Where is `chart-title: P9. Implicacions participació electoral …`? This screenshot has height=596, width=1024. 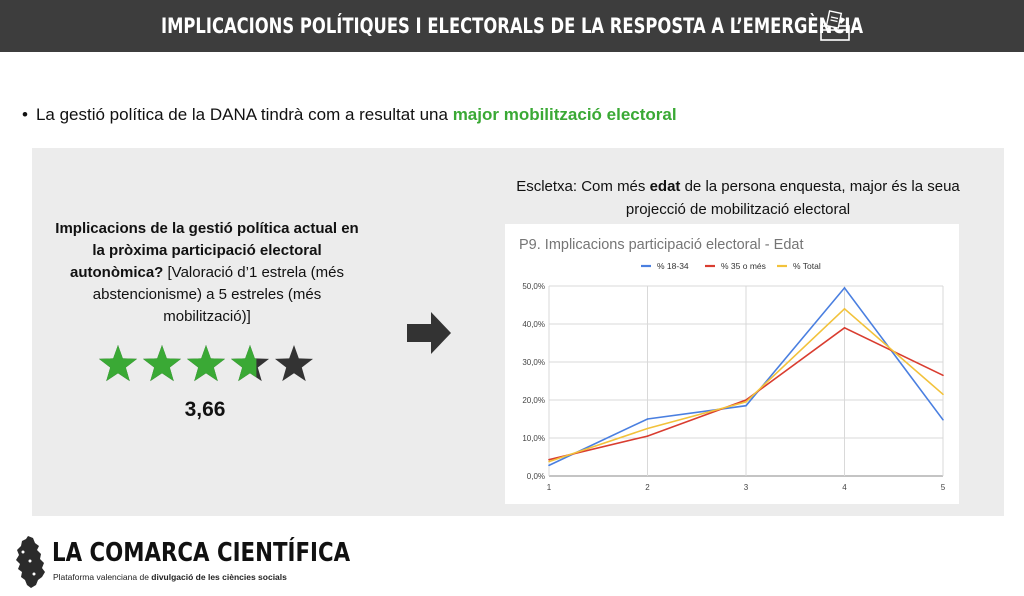
chart-title: P9. Implicacions participació electoral … is located at coordinates (661, 245).